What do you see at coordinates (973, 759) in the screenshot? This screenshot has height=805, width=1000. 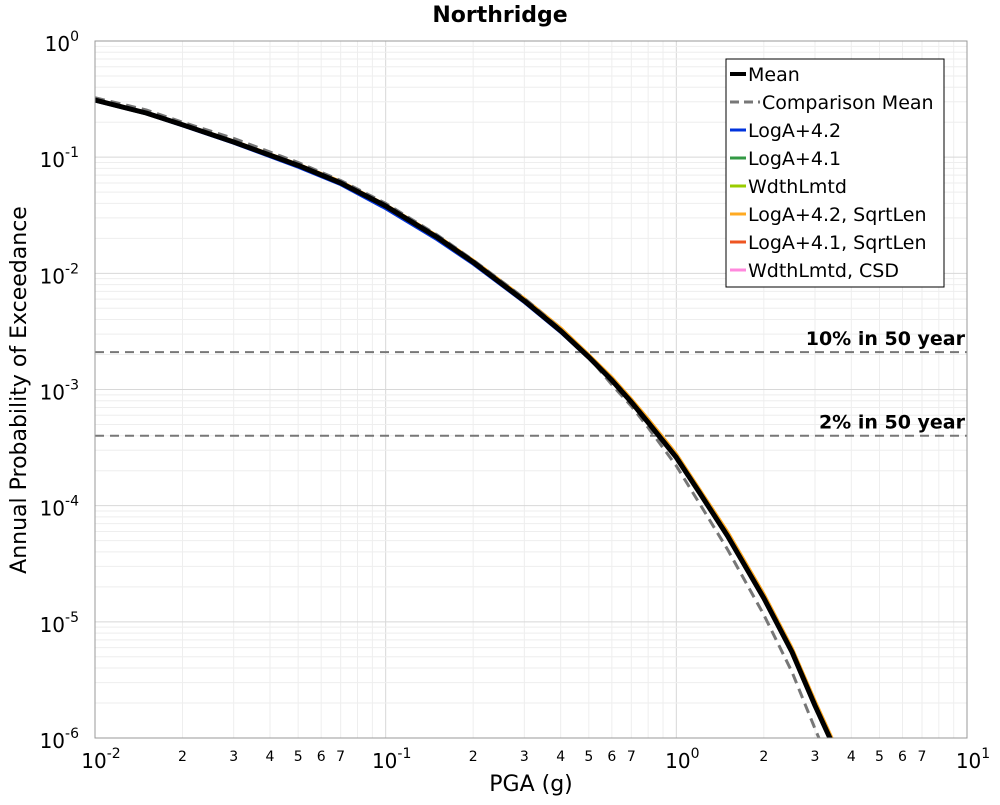 I see `x-tick-label: 10¹` at bounding box center [973, 759].